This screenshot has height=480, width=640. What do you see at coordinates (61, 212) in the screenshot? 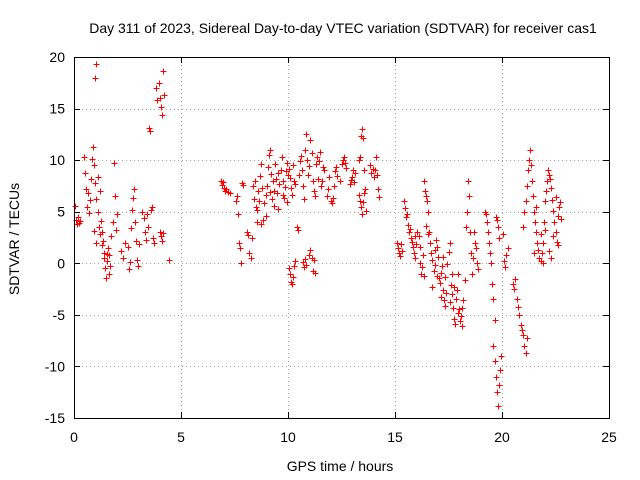
I see `y-tick-label: 5` at bounding box center [61, 212].